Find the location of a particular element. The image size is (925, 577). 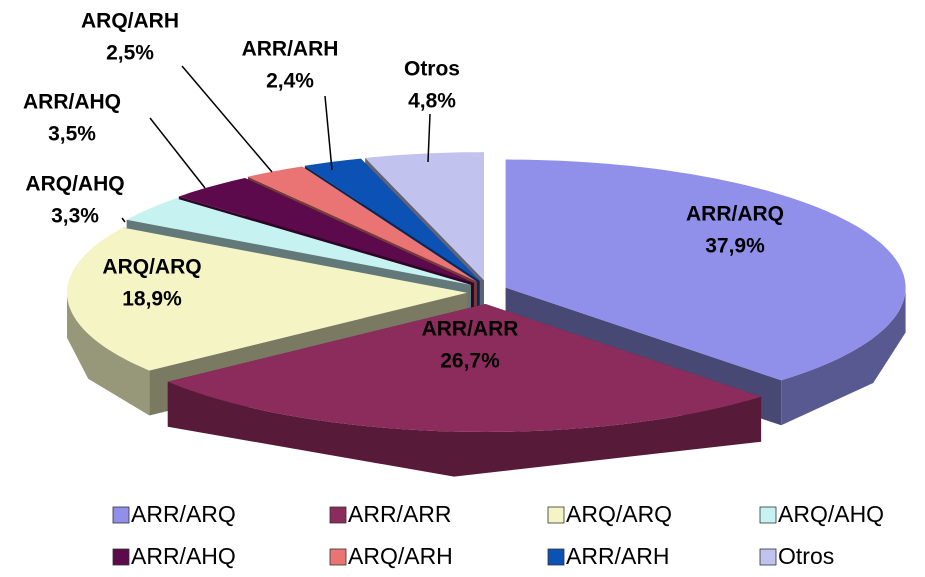

data-label-name: ARR/AHQ is located at coordinates (72, 102).